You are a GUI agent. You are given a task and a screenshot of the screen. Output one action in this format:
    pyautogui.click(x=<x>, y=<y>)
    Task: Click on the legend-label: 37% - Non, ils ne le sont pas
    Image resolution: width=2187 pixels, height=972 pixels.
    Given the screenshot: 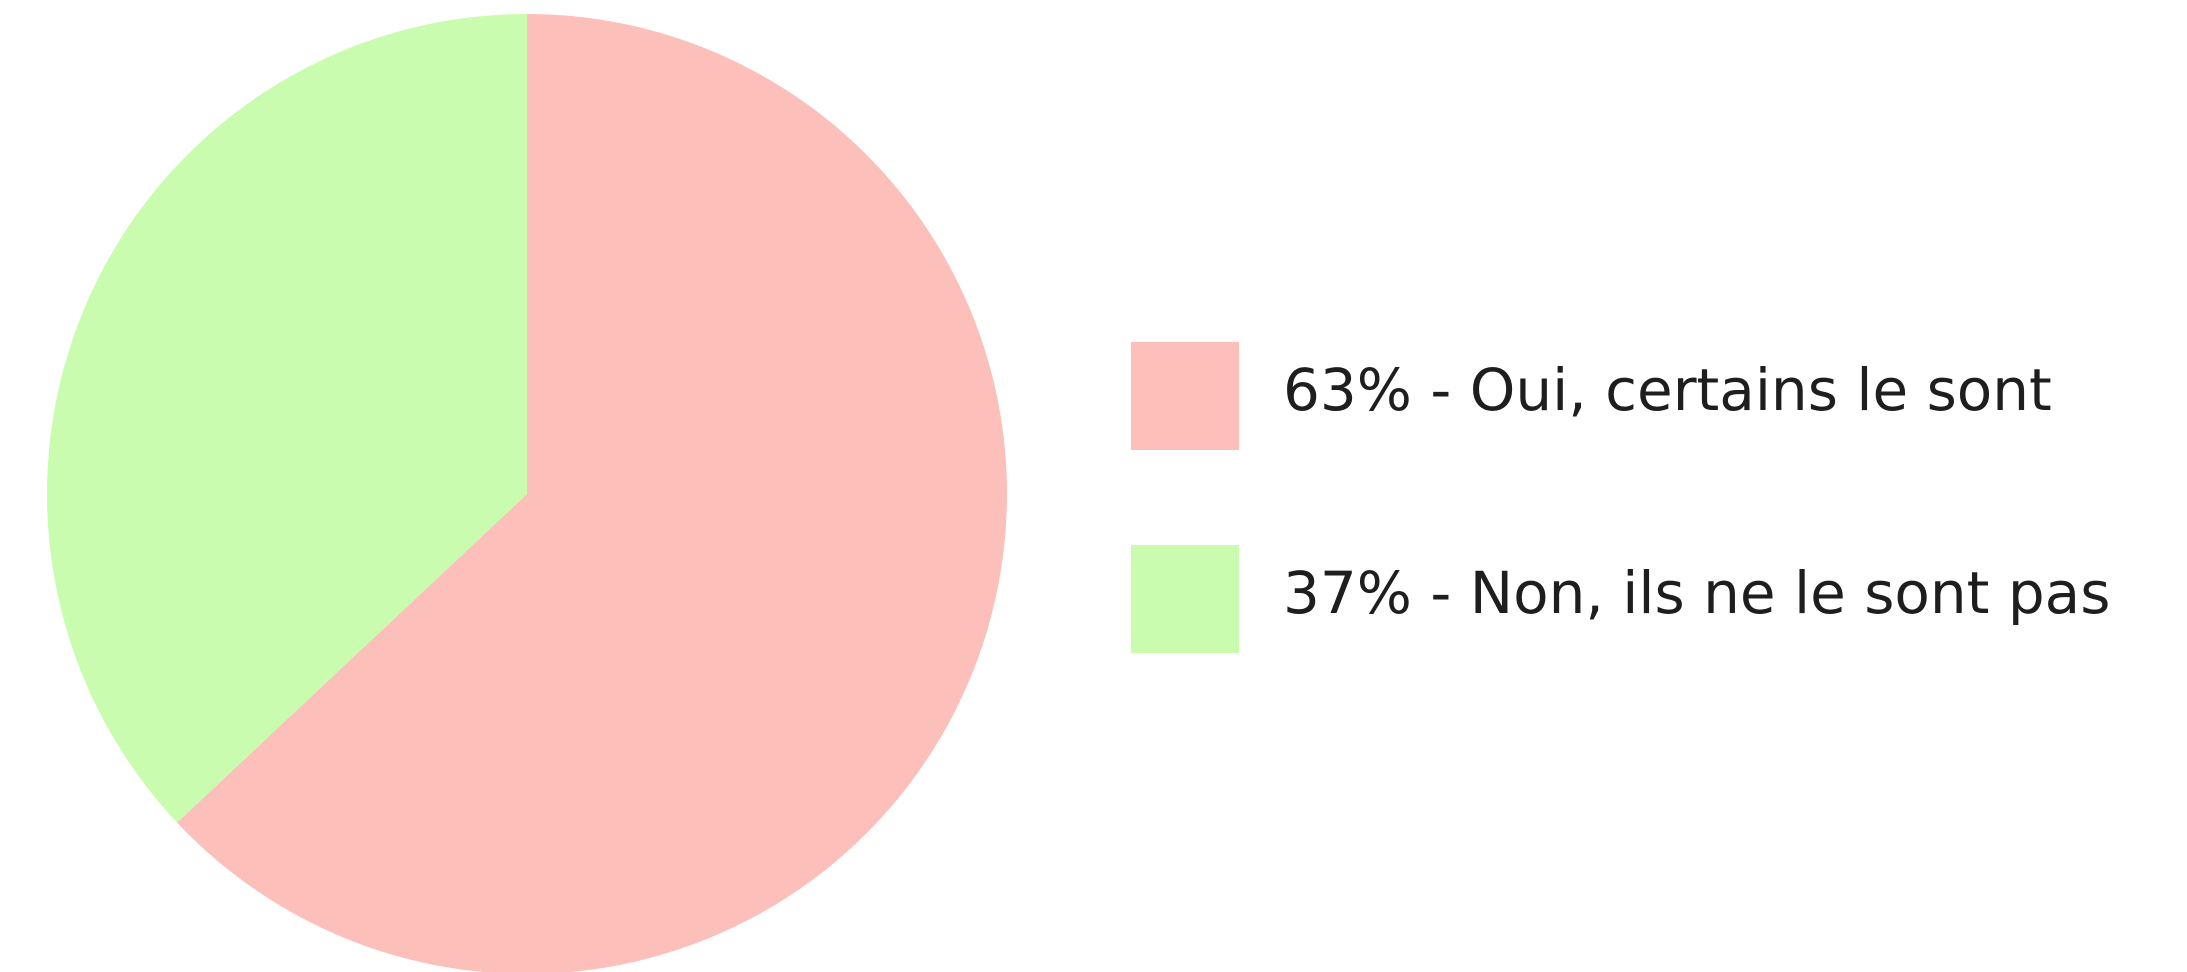 What is the action you would take?
    pyautogui.click(x=1696, y=593)
    